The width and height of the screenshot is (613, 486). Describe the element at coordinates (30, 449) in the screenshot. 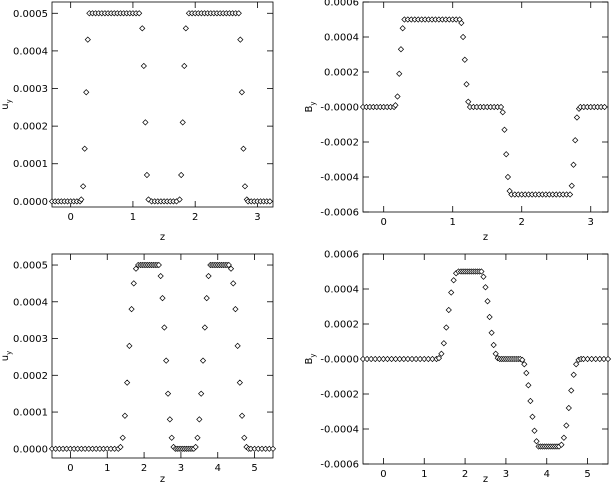

I see `y-tick-label: 0.0000` at that location.